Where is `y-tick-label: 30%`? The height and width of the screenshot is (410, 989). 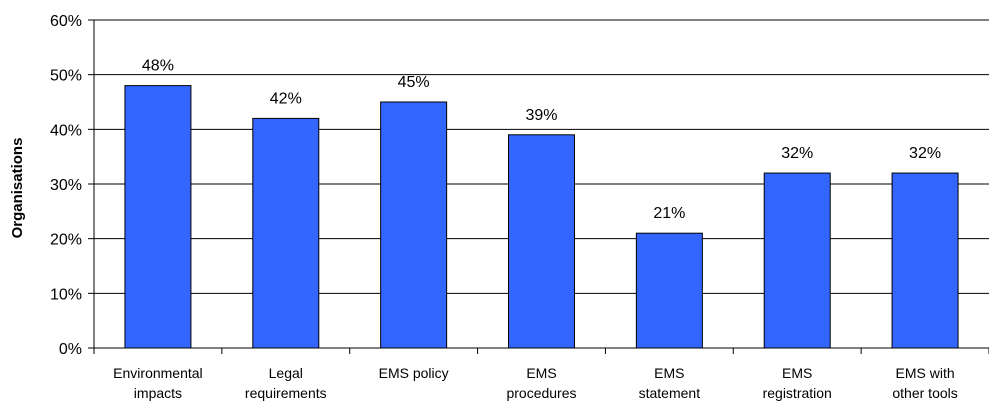
y-tick-label: 30% is located at coordinates (66, 185).